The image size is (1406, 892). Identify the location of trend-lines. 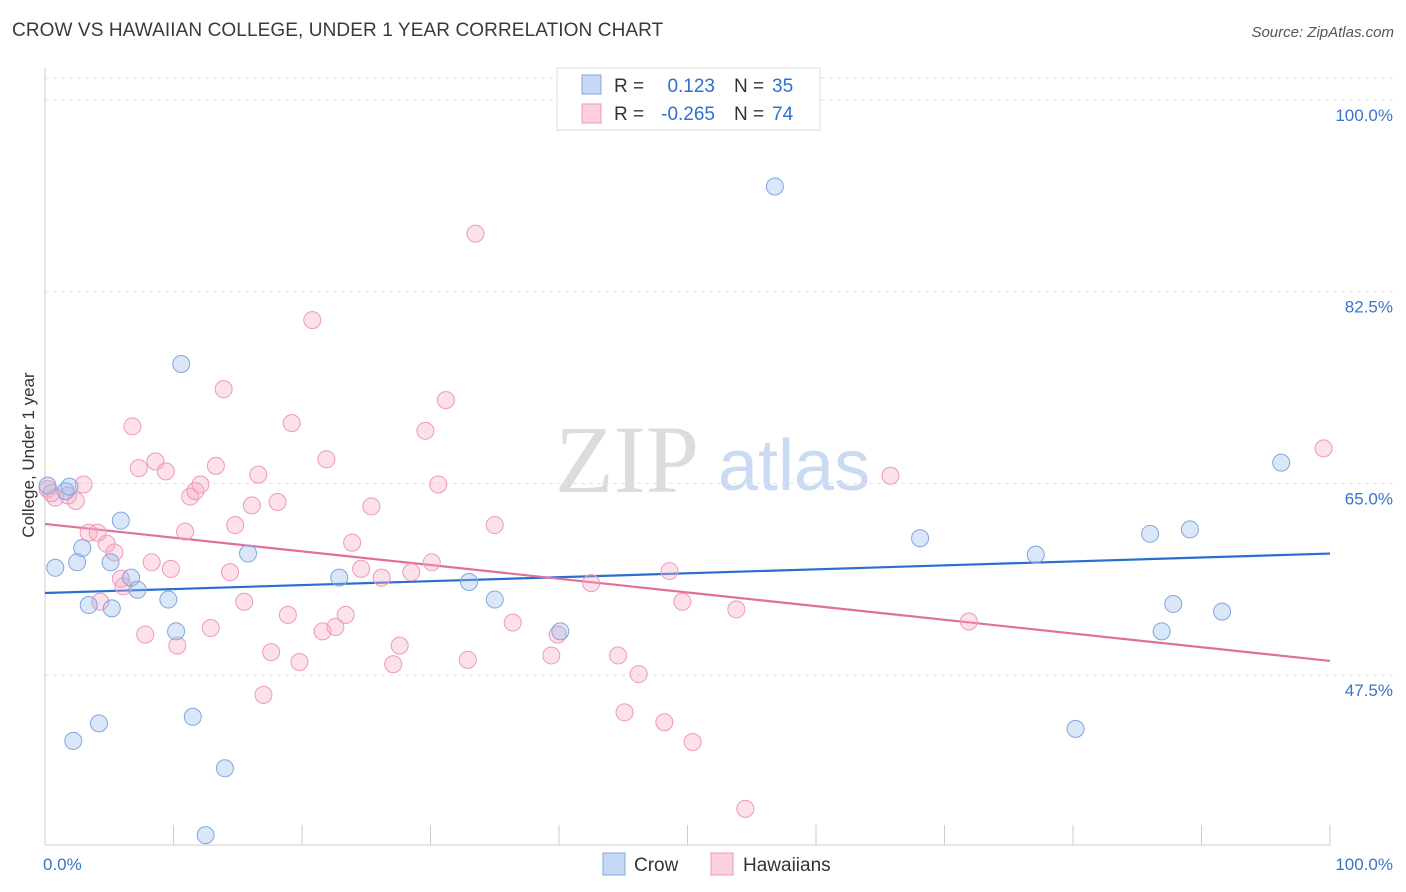
(687, 592).